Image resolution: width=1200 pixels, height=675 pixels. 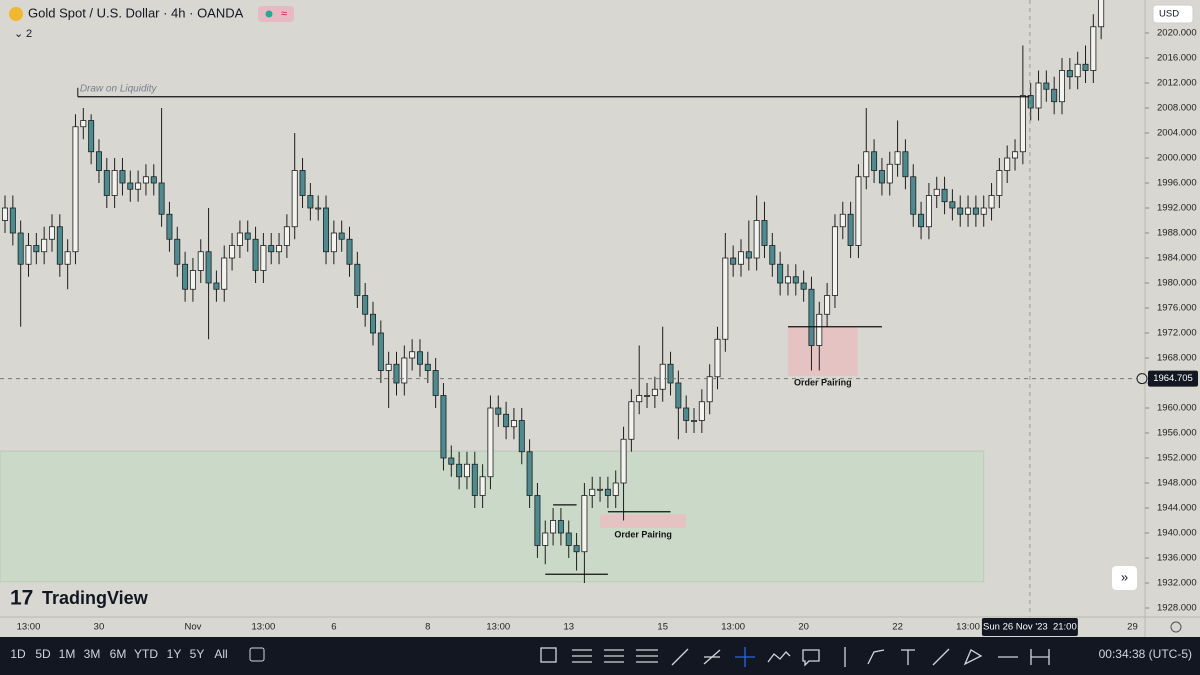 What do you see at coordinates (427, 627) in the screenshot?
I see `x-tick-label: 8` at bounding box center [427, 627].